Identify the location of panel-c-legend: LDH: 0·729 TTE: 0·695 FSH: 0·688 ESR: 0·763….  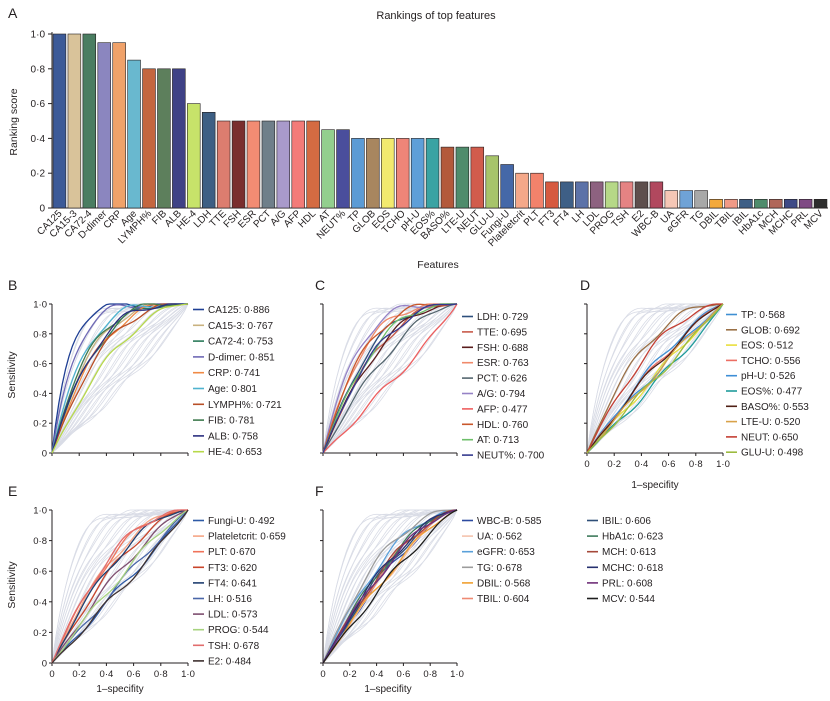
(503, 387).